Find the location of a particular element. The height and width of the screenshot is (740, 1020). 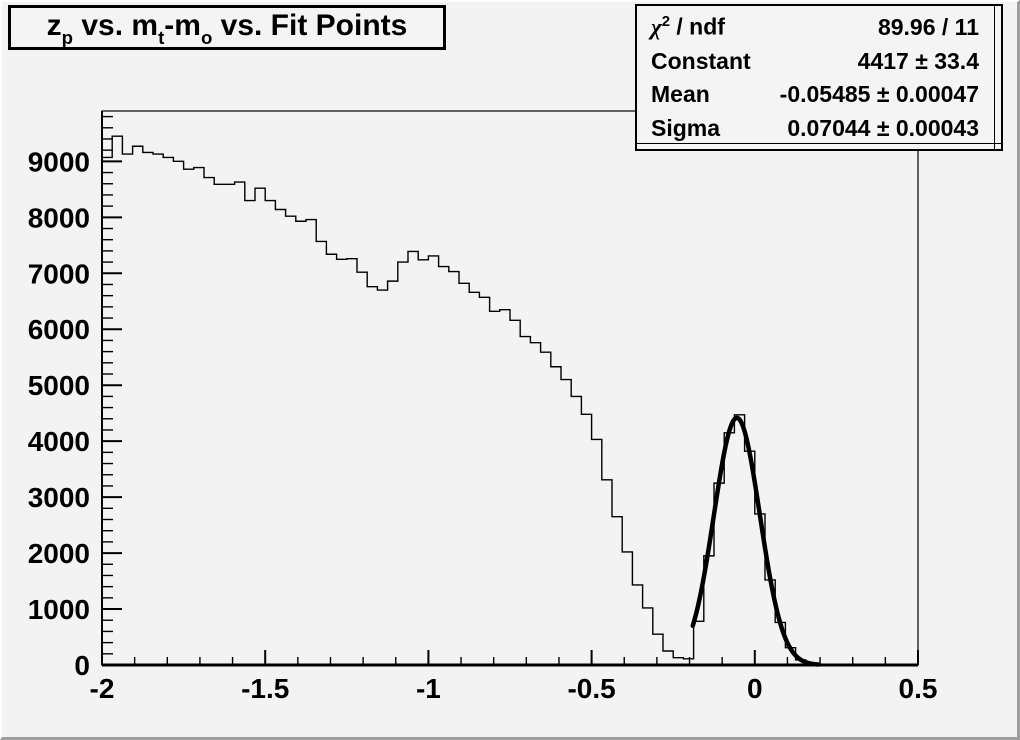

gaussian-fit-curve is located at coordinates (755, 541).